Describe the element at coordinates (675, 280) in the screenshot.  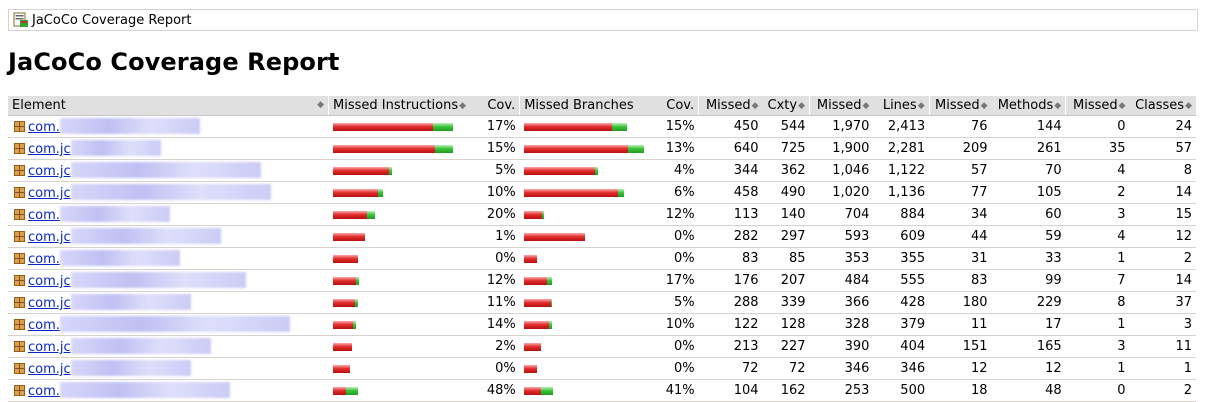
I see `branches-cov-cell: 17%` at that location.